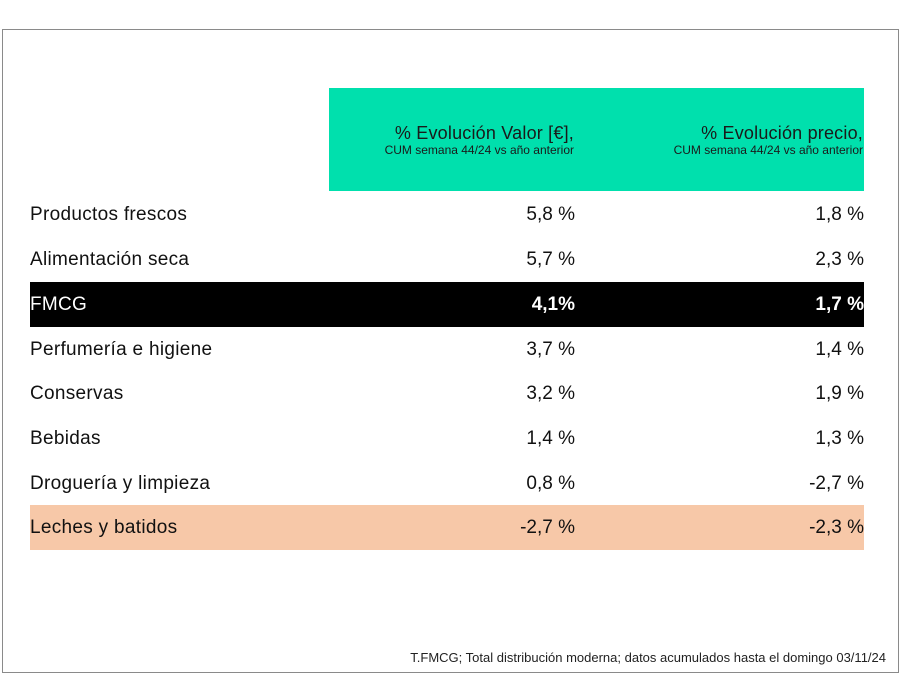  Describe the element at coordinates (484, 133) in the screenshot. I see `column-header-valor-title: % Evolución Valor [€],` at that location.